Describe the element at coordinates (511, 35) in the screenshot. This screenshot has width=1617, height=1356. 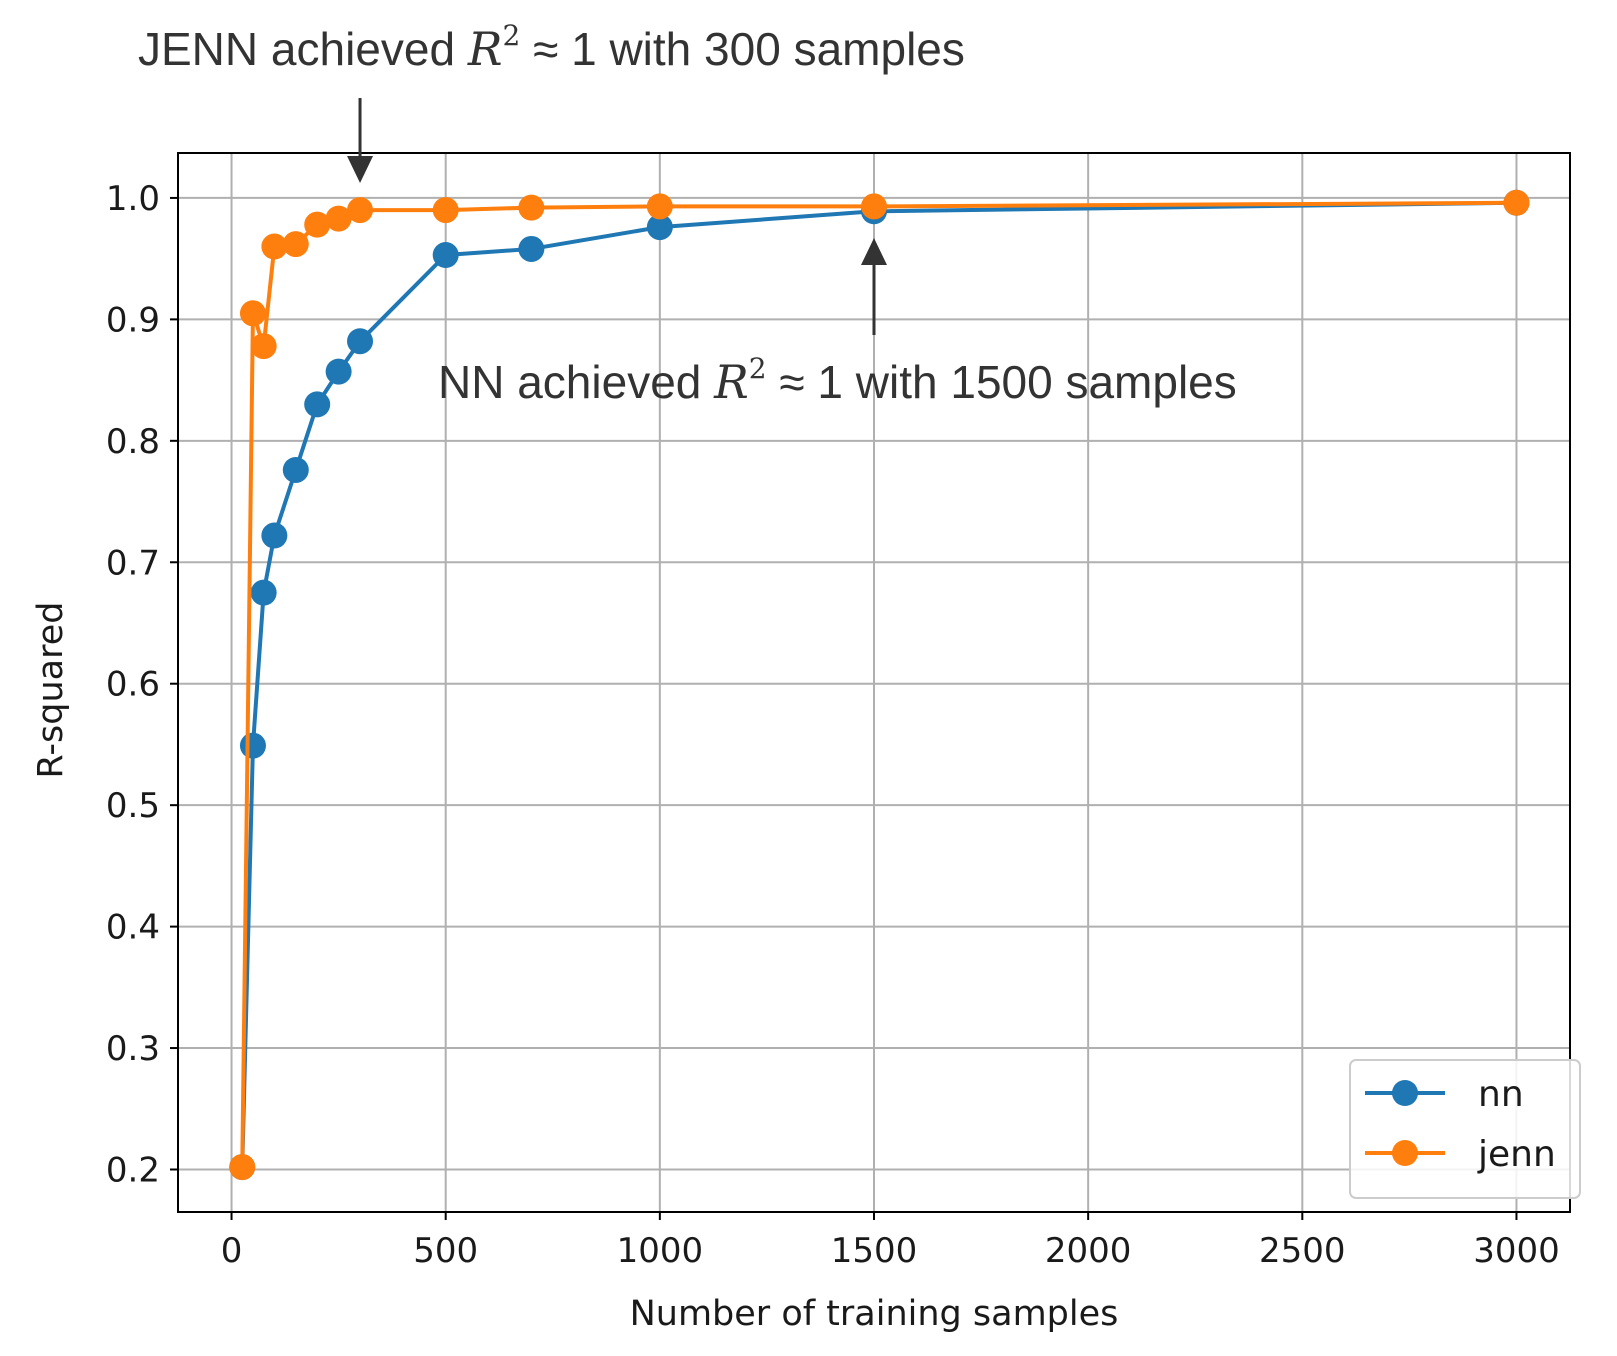
I see `jenn-annotation-exponent: 2` at that location.